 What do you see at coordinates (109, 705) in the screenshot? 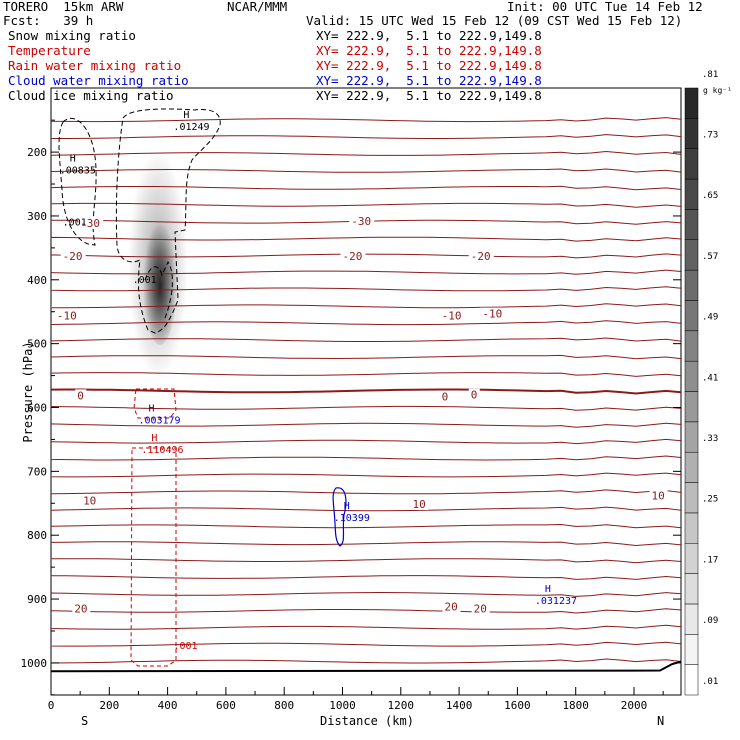
I see `x-tick-label: 200` at bounding box center [109, 705].